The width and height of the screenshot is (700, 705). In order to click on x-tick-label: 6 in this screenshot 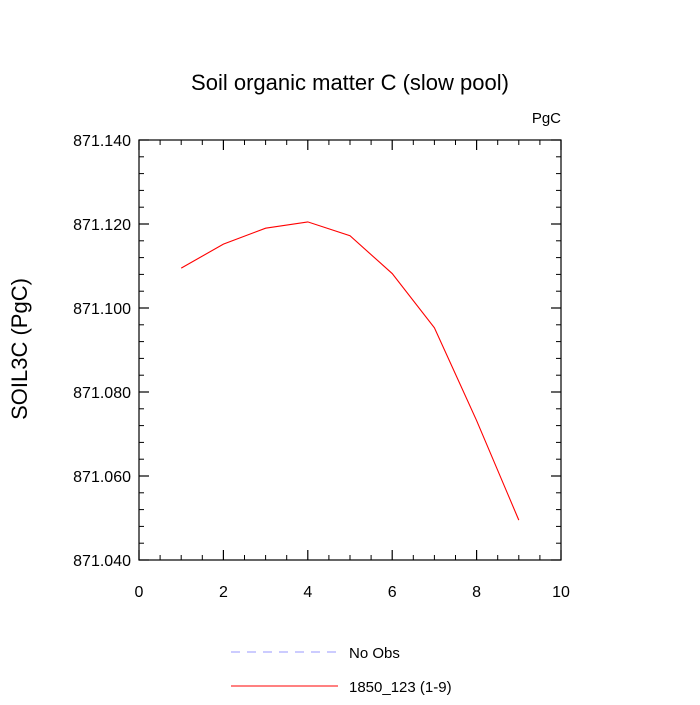, I will do `click(392, 592)`.